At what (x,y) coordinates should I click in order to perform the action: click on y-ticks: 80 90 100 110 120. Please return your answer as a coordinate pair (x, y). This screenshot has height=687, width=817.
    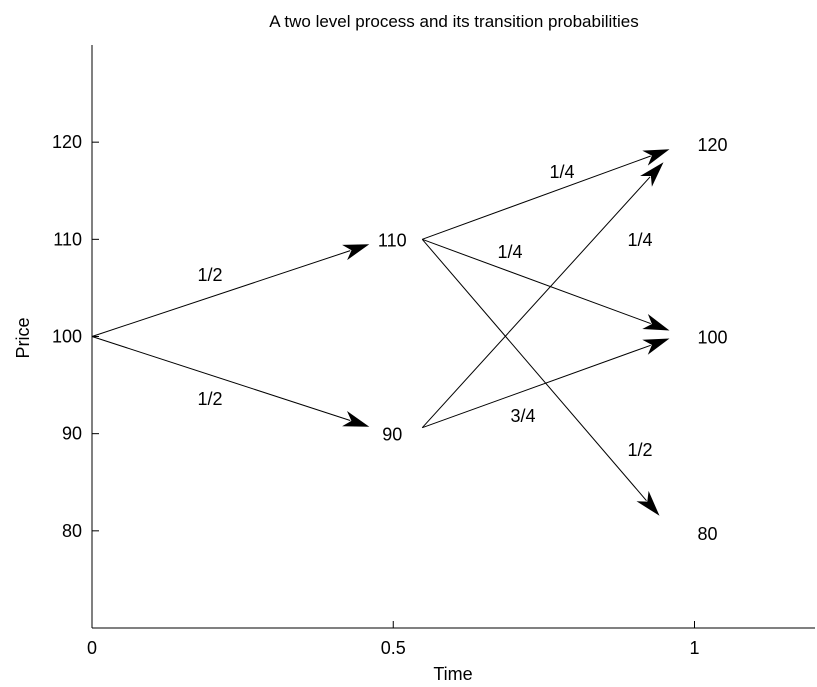
    Looking at the image, I should click on (75, 336).